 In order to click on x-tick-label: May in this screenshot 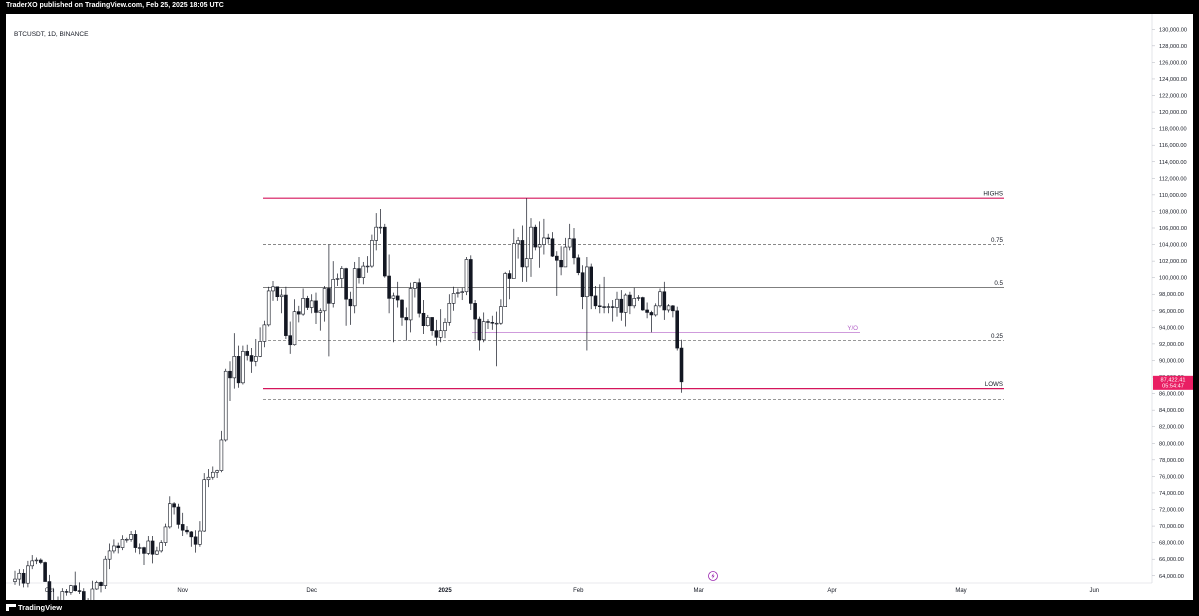, I will do `click(960, 591)`.